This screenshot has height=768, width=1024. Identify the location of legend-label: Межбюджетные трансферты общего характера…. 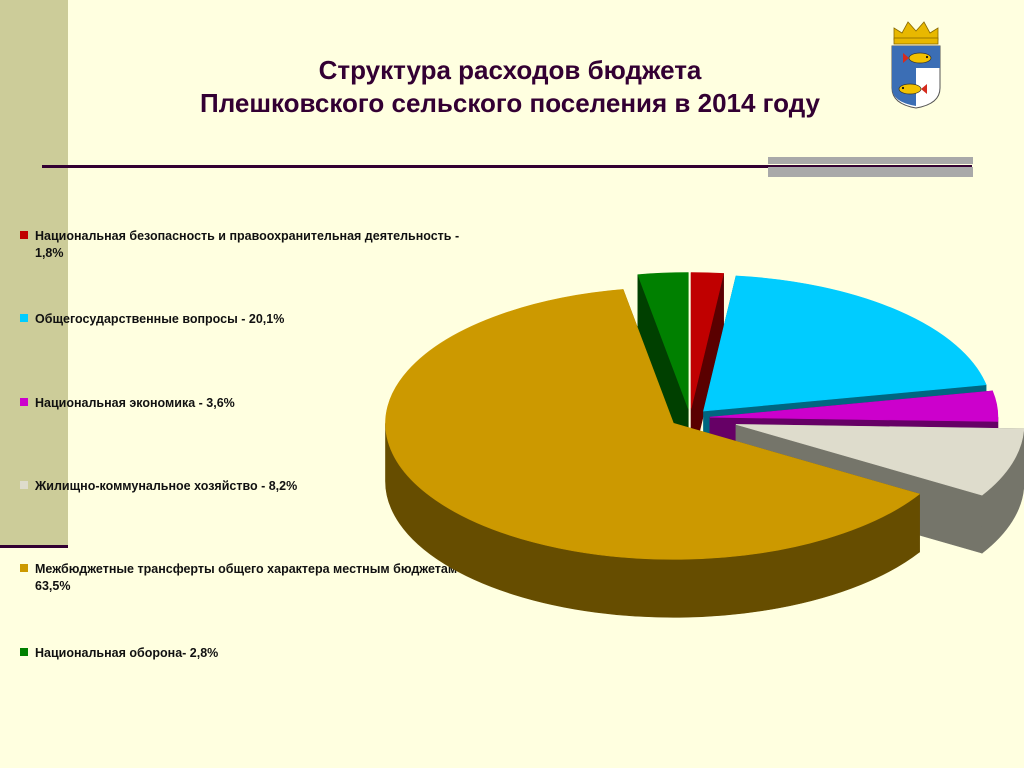
(250, 577).